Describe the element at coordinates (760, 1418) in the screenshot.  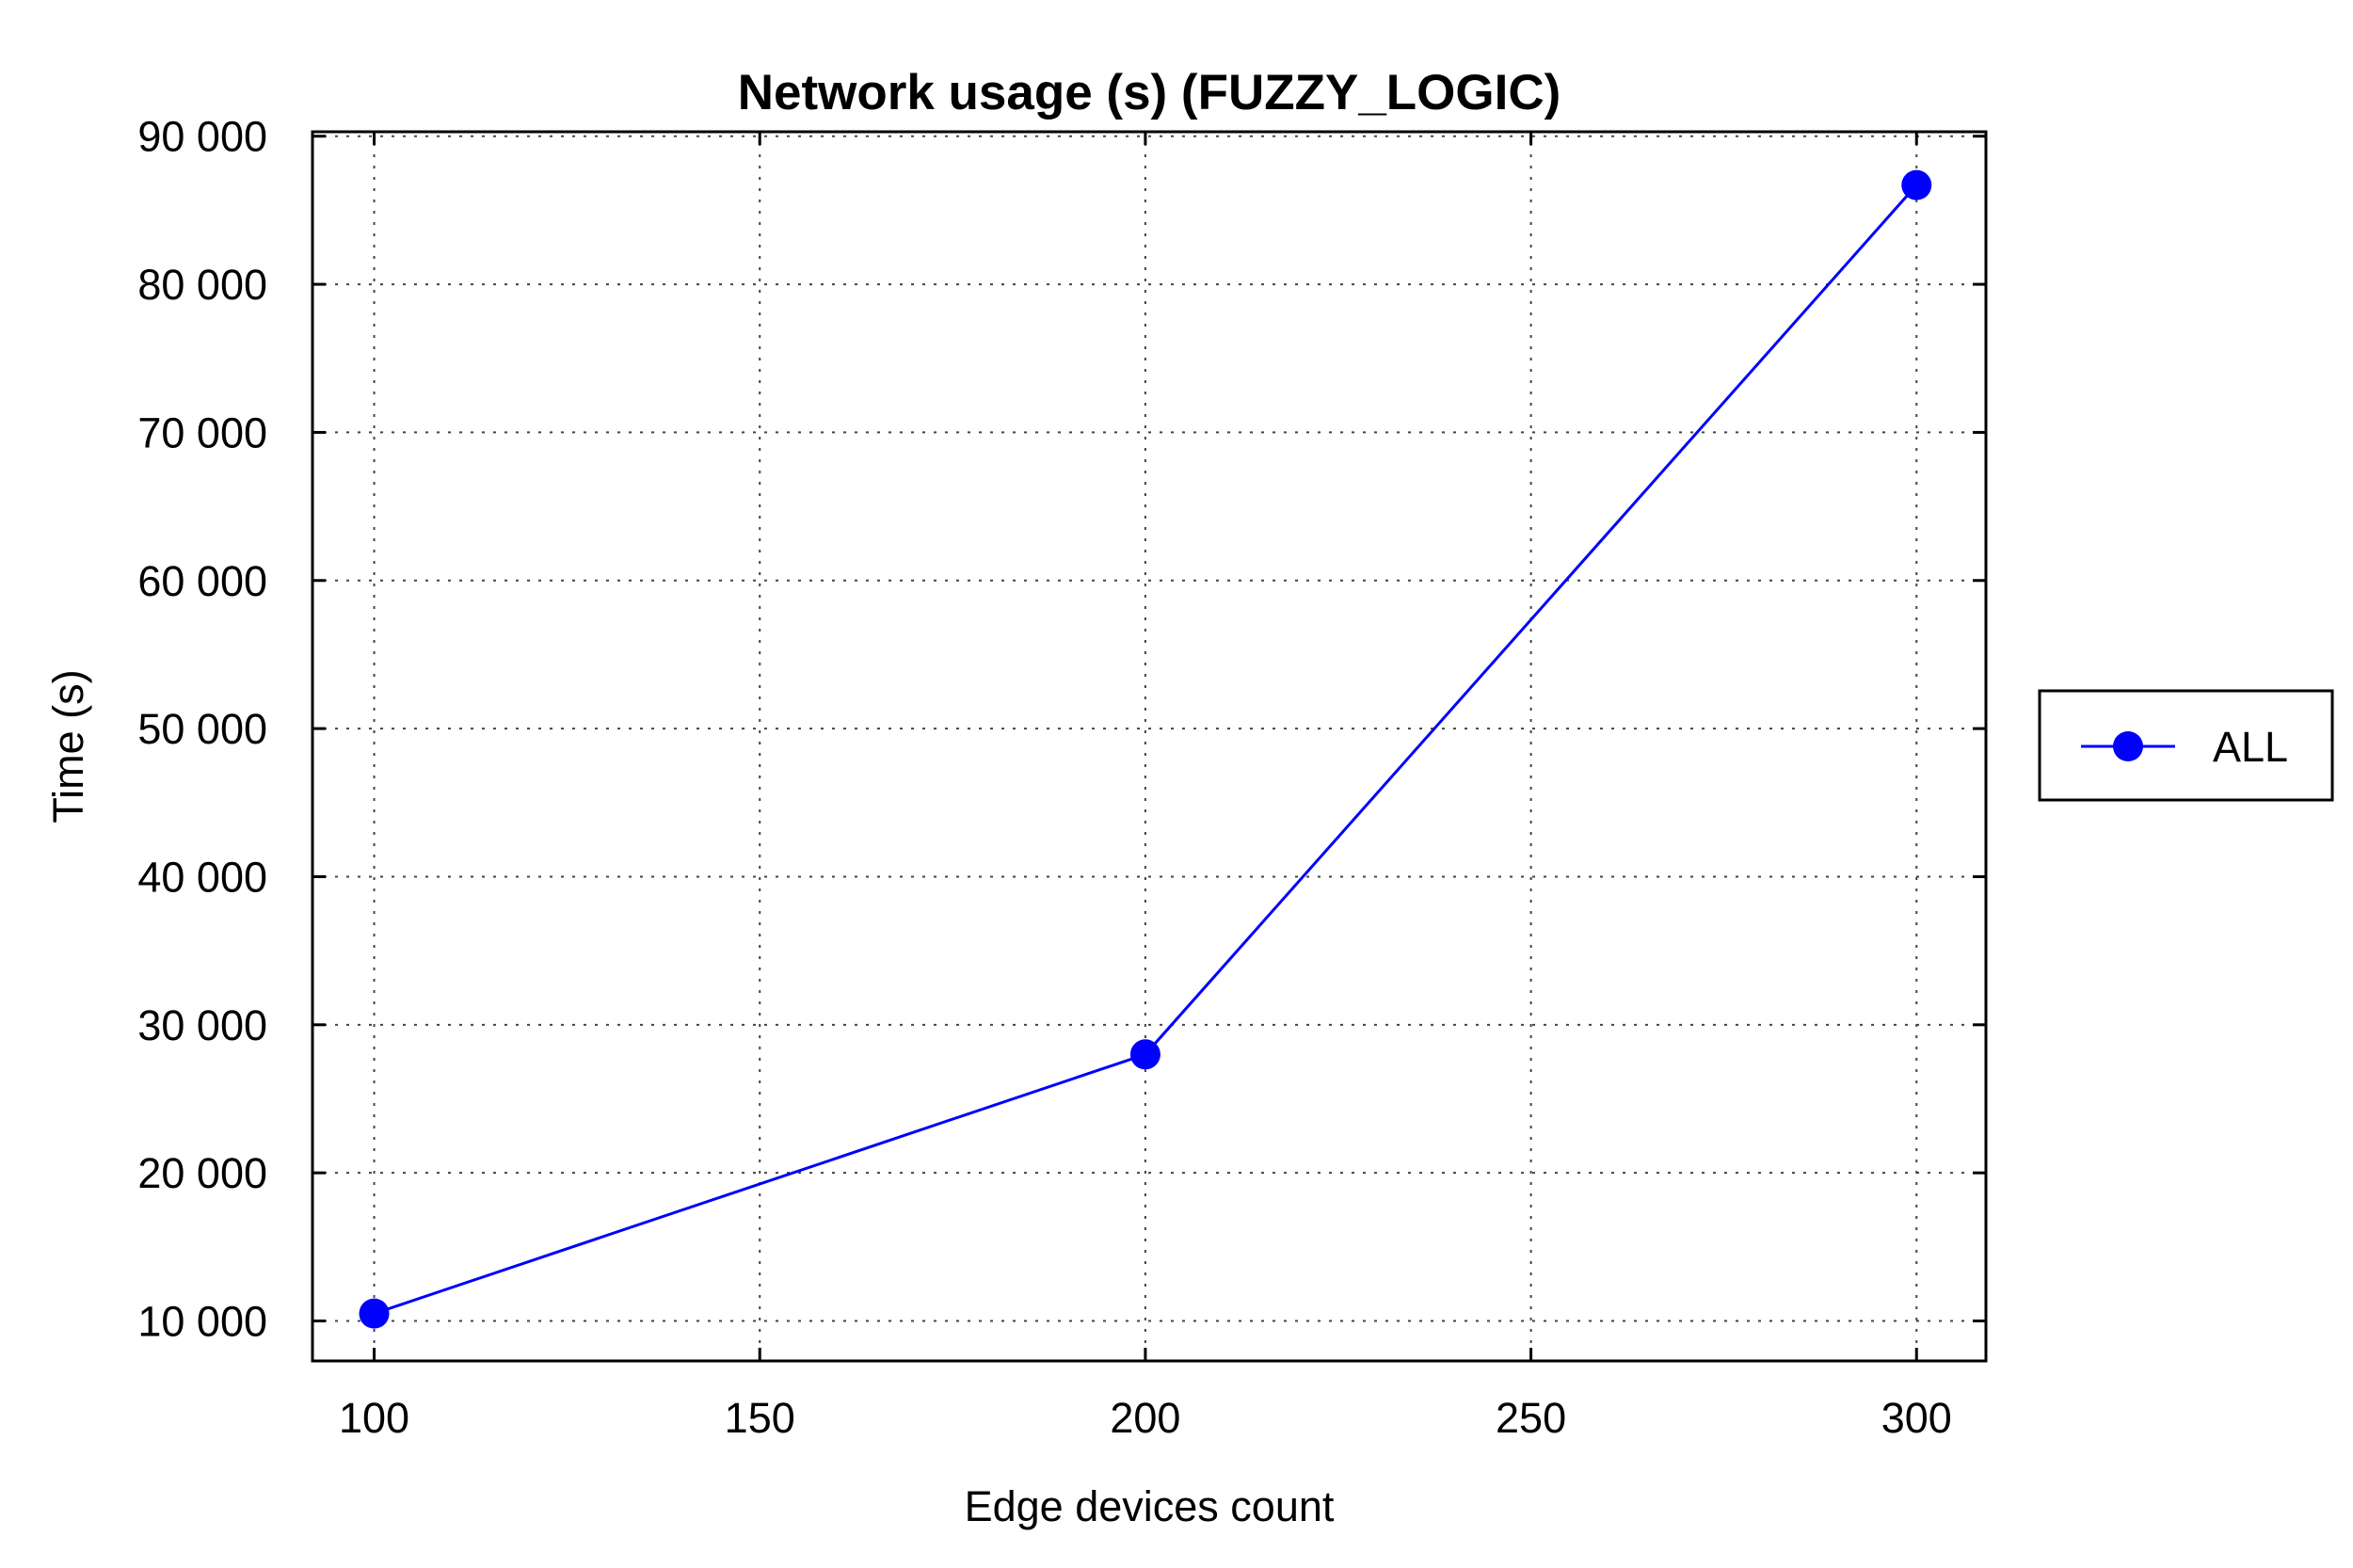
I see `x-tick-label: 150` at that location.